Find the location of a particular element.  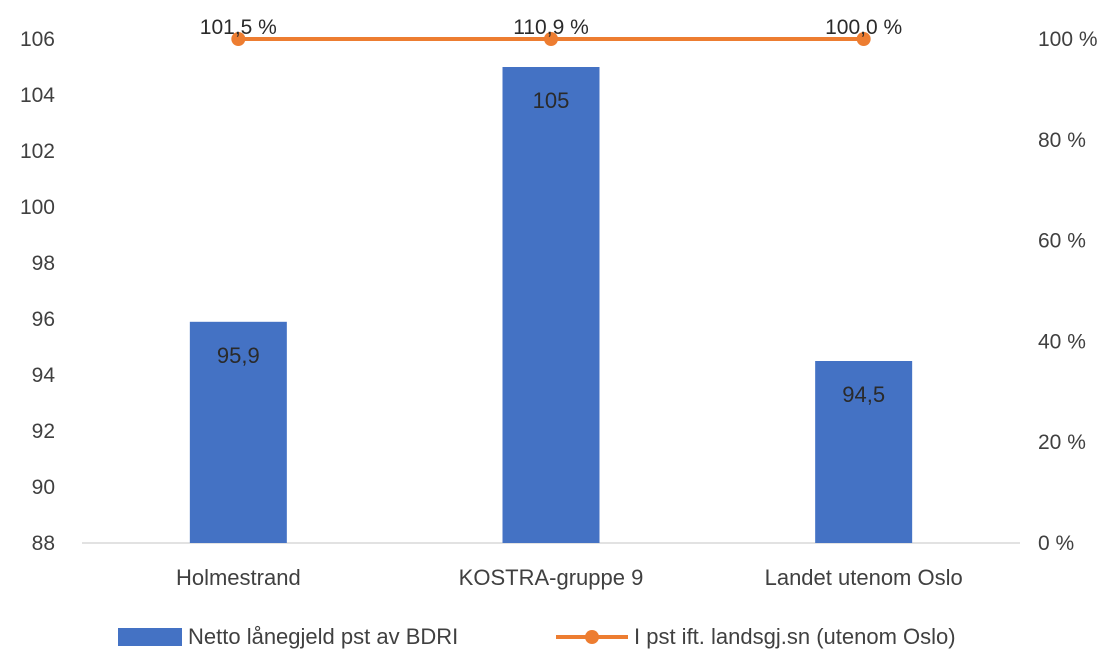

right-tick-label: 60 % is located at coordinates (1062, 241).